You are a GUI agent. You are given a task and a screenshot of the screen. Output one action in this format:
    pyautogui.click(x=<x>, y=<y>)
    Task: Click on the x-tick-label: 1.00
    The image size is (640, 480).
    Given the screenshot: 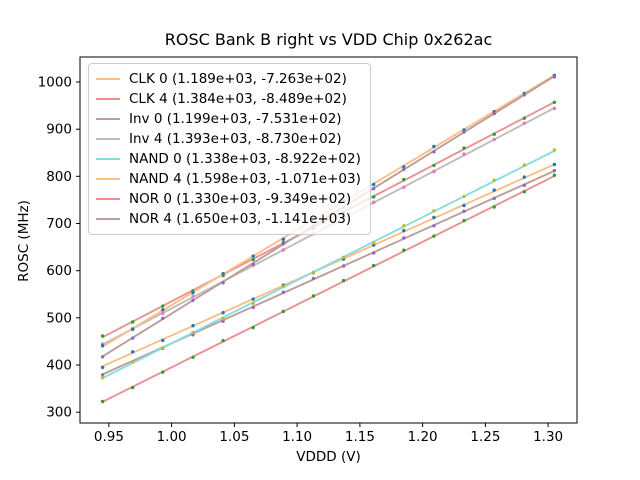 What is the action you would take?
    pyautogui.click(x=172, y=437)
    